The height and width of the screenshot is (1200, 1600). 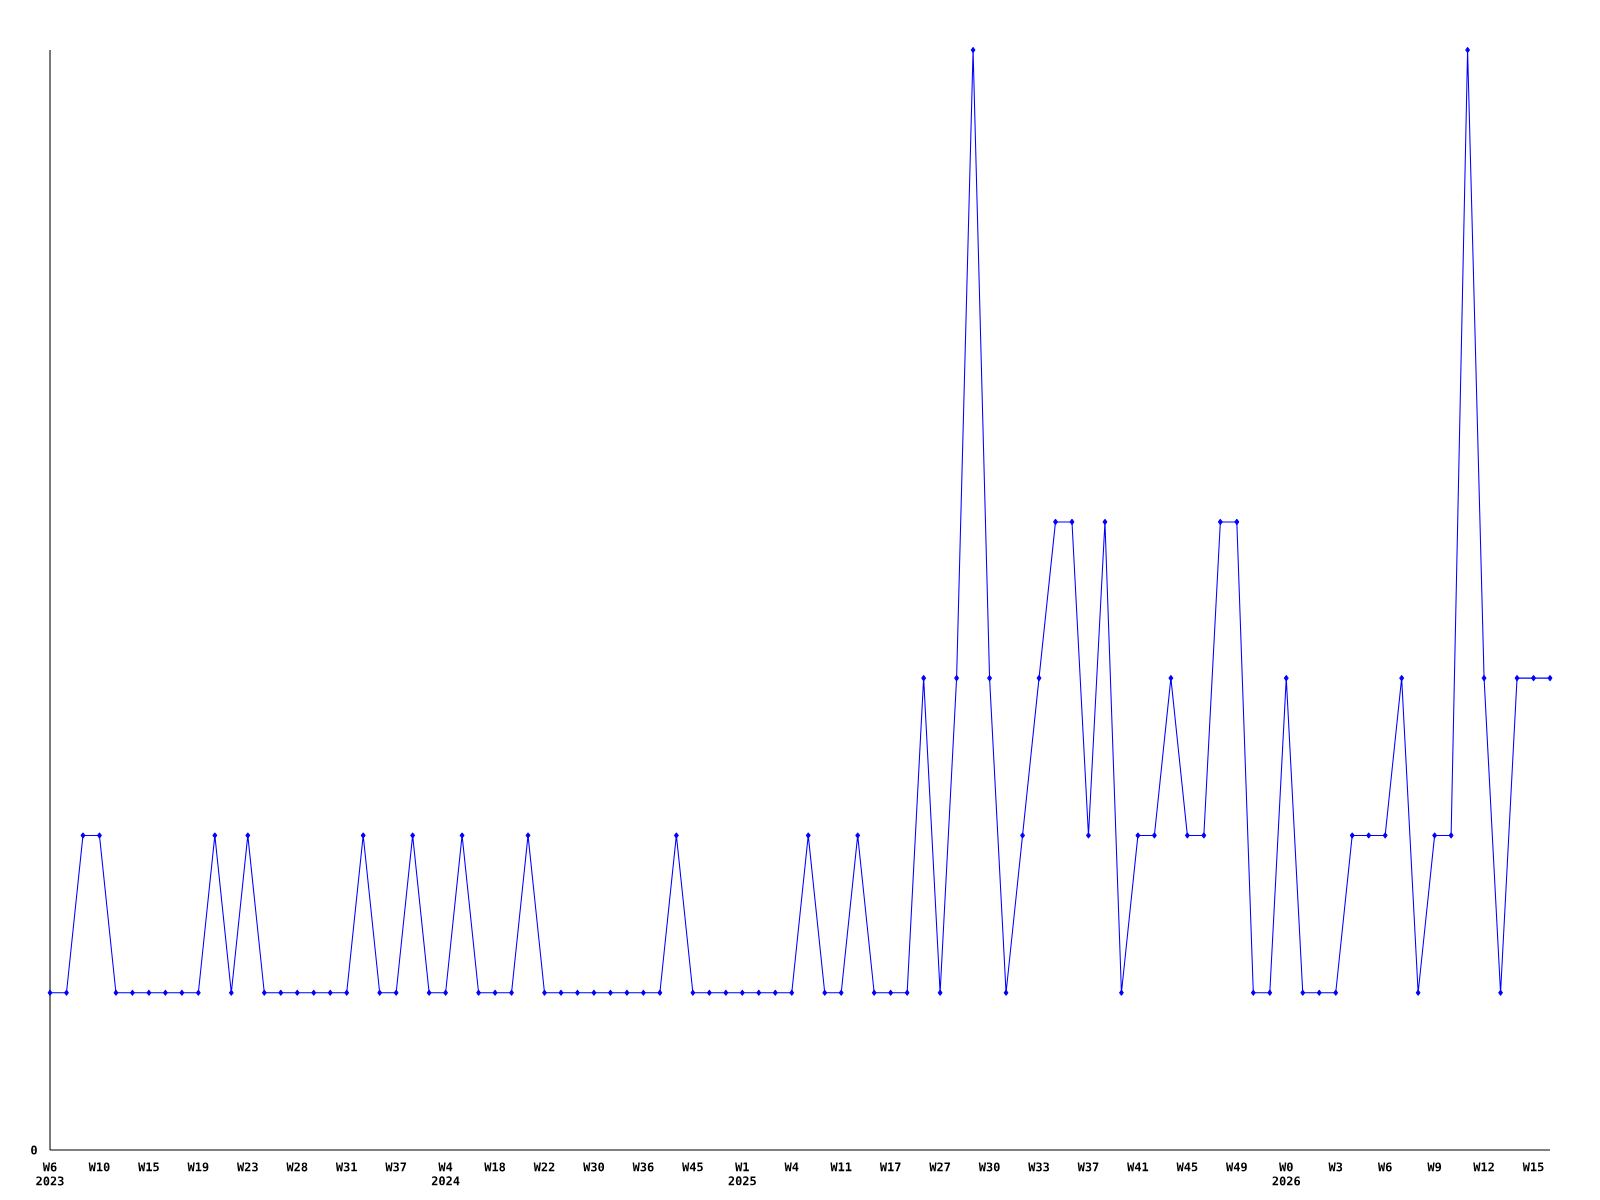 I want to click on x-tick-label: W1 2025, so click(x=742, y=1174).